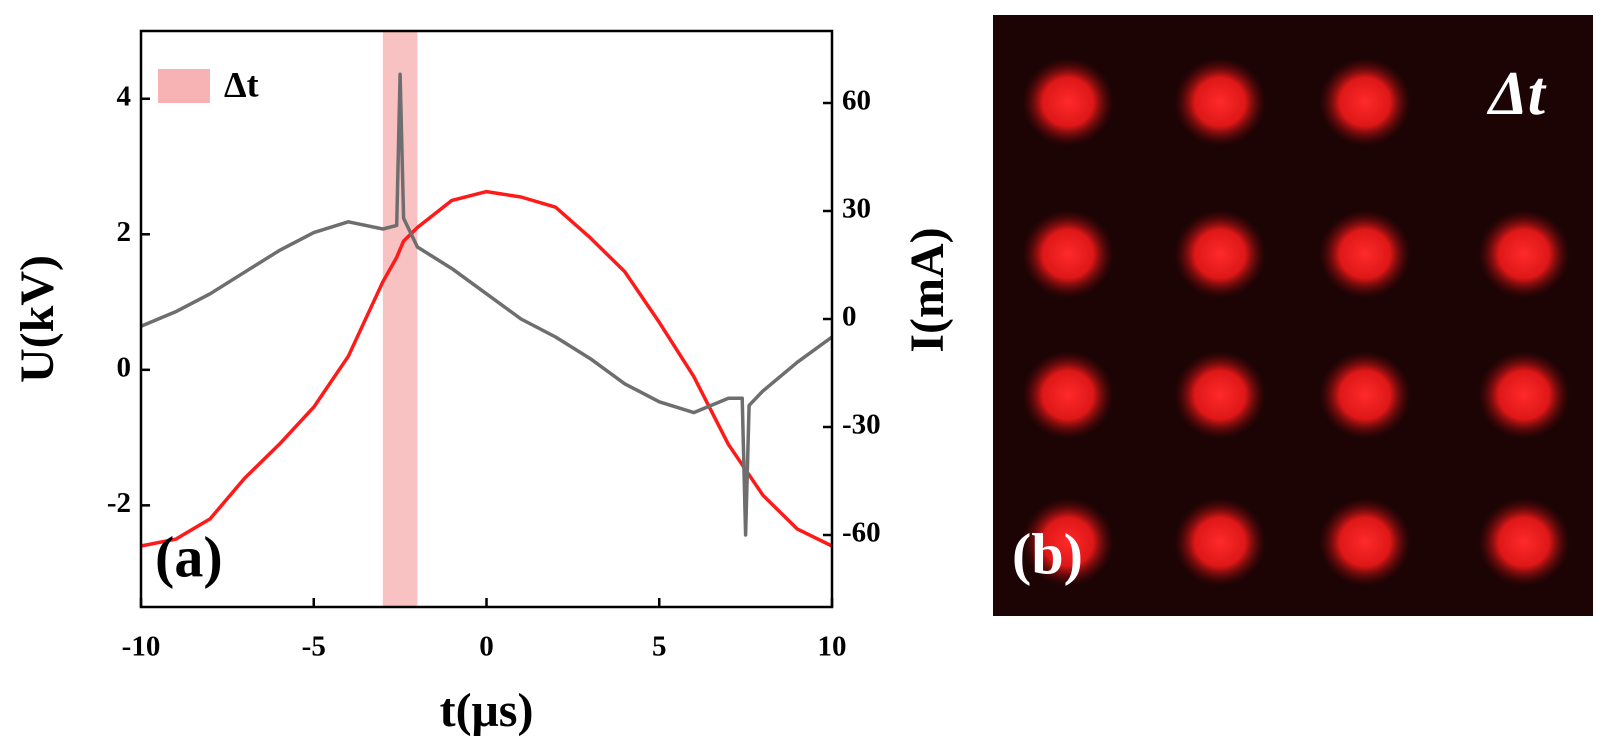  I want to click on y2-tick-label: 60, so click(856, 101).